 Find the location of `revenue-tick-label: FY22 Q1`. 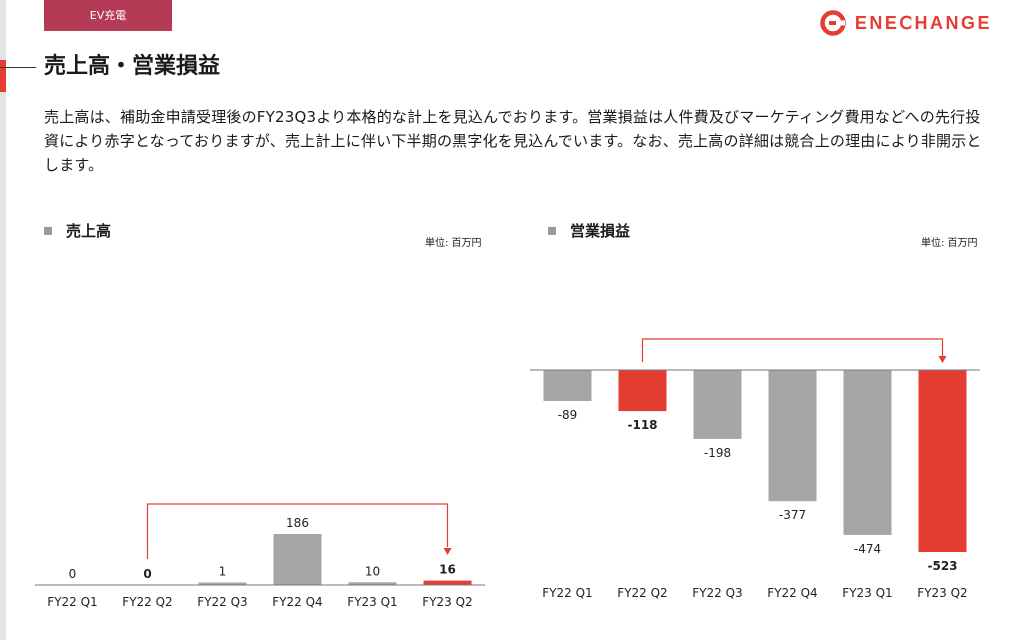

revenue-tick-label: FY22 Q1 is located at coordinates (72, 602).